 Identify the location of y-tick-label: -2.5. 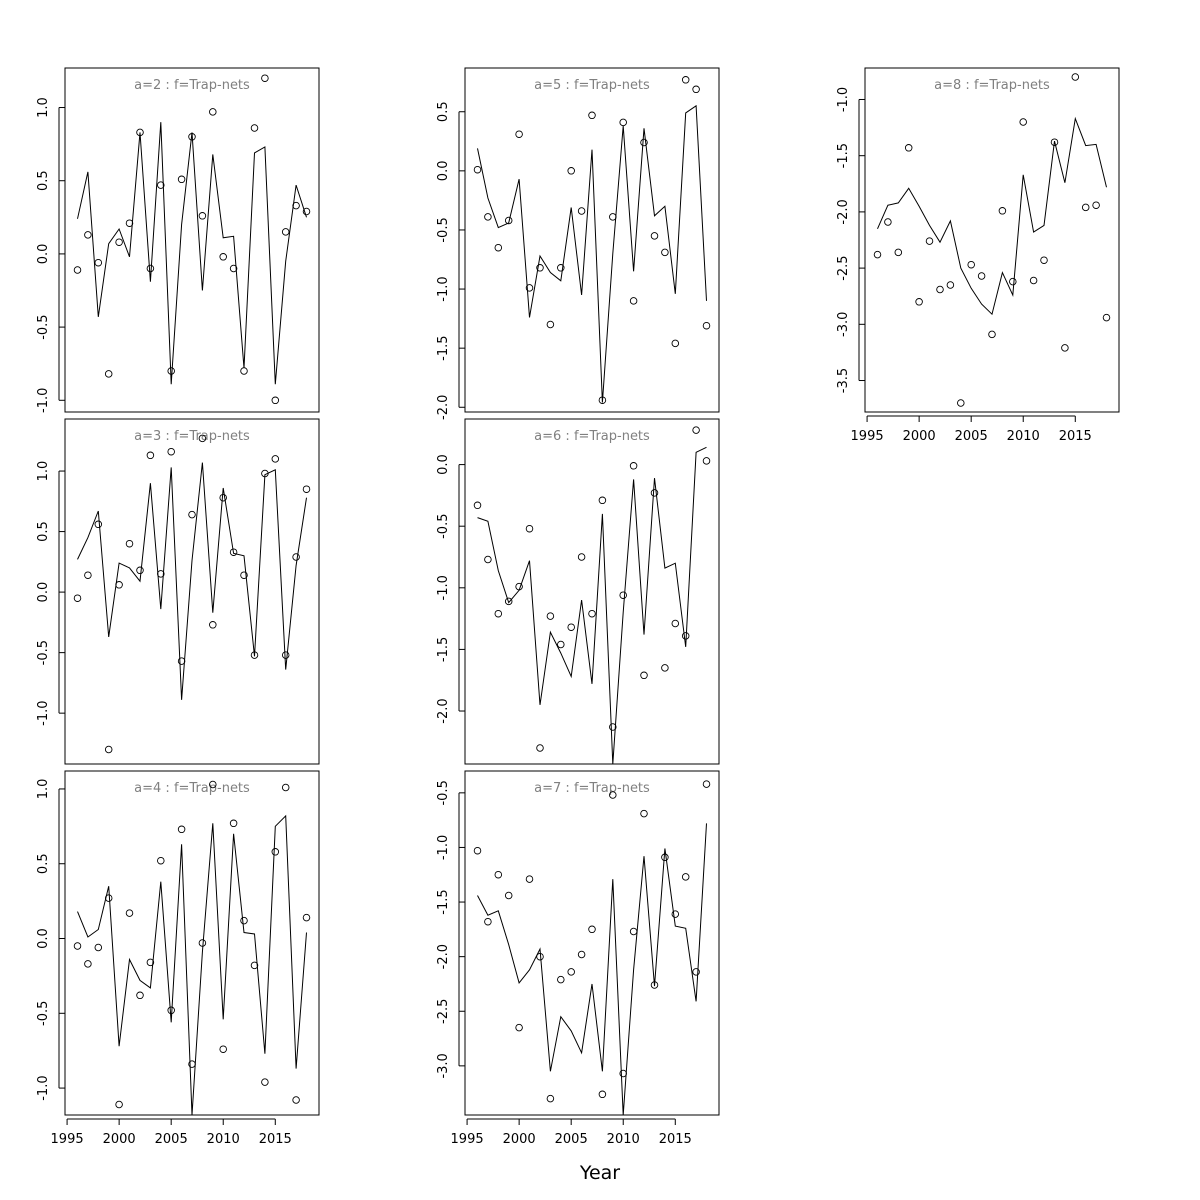
(443, 1011).